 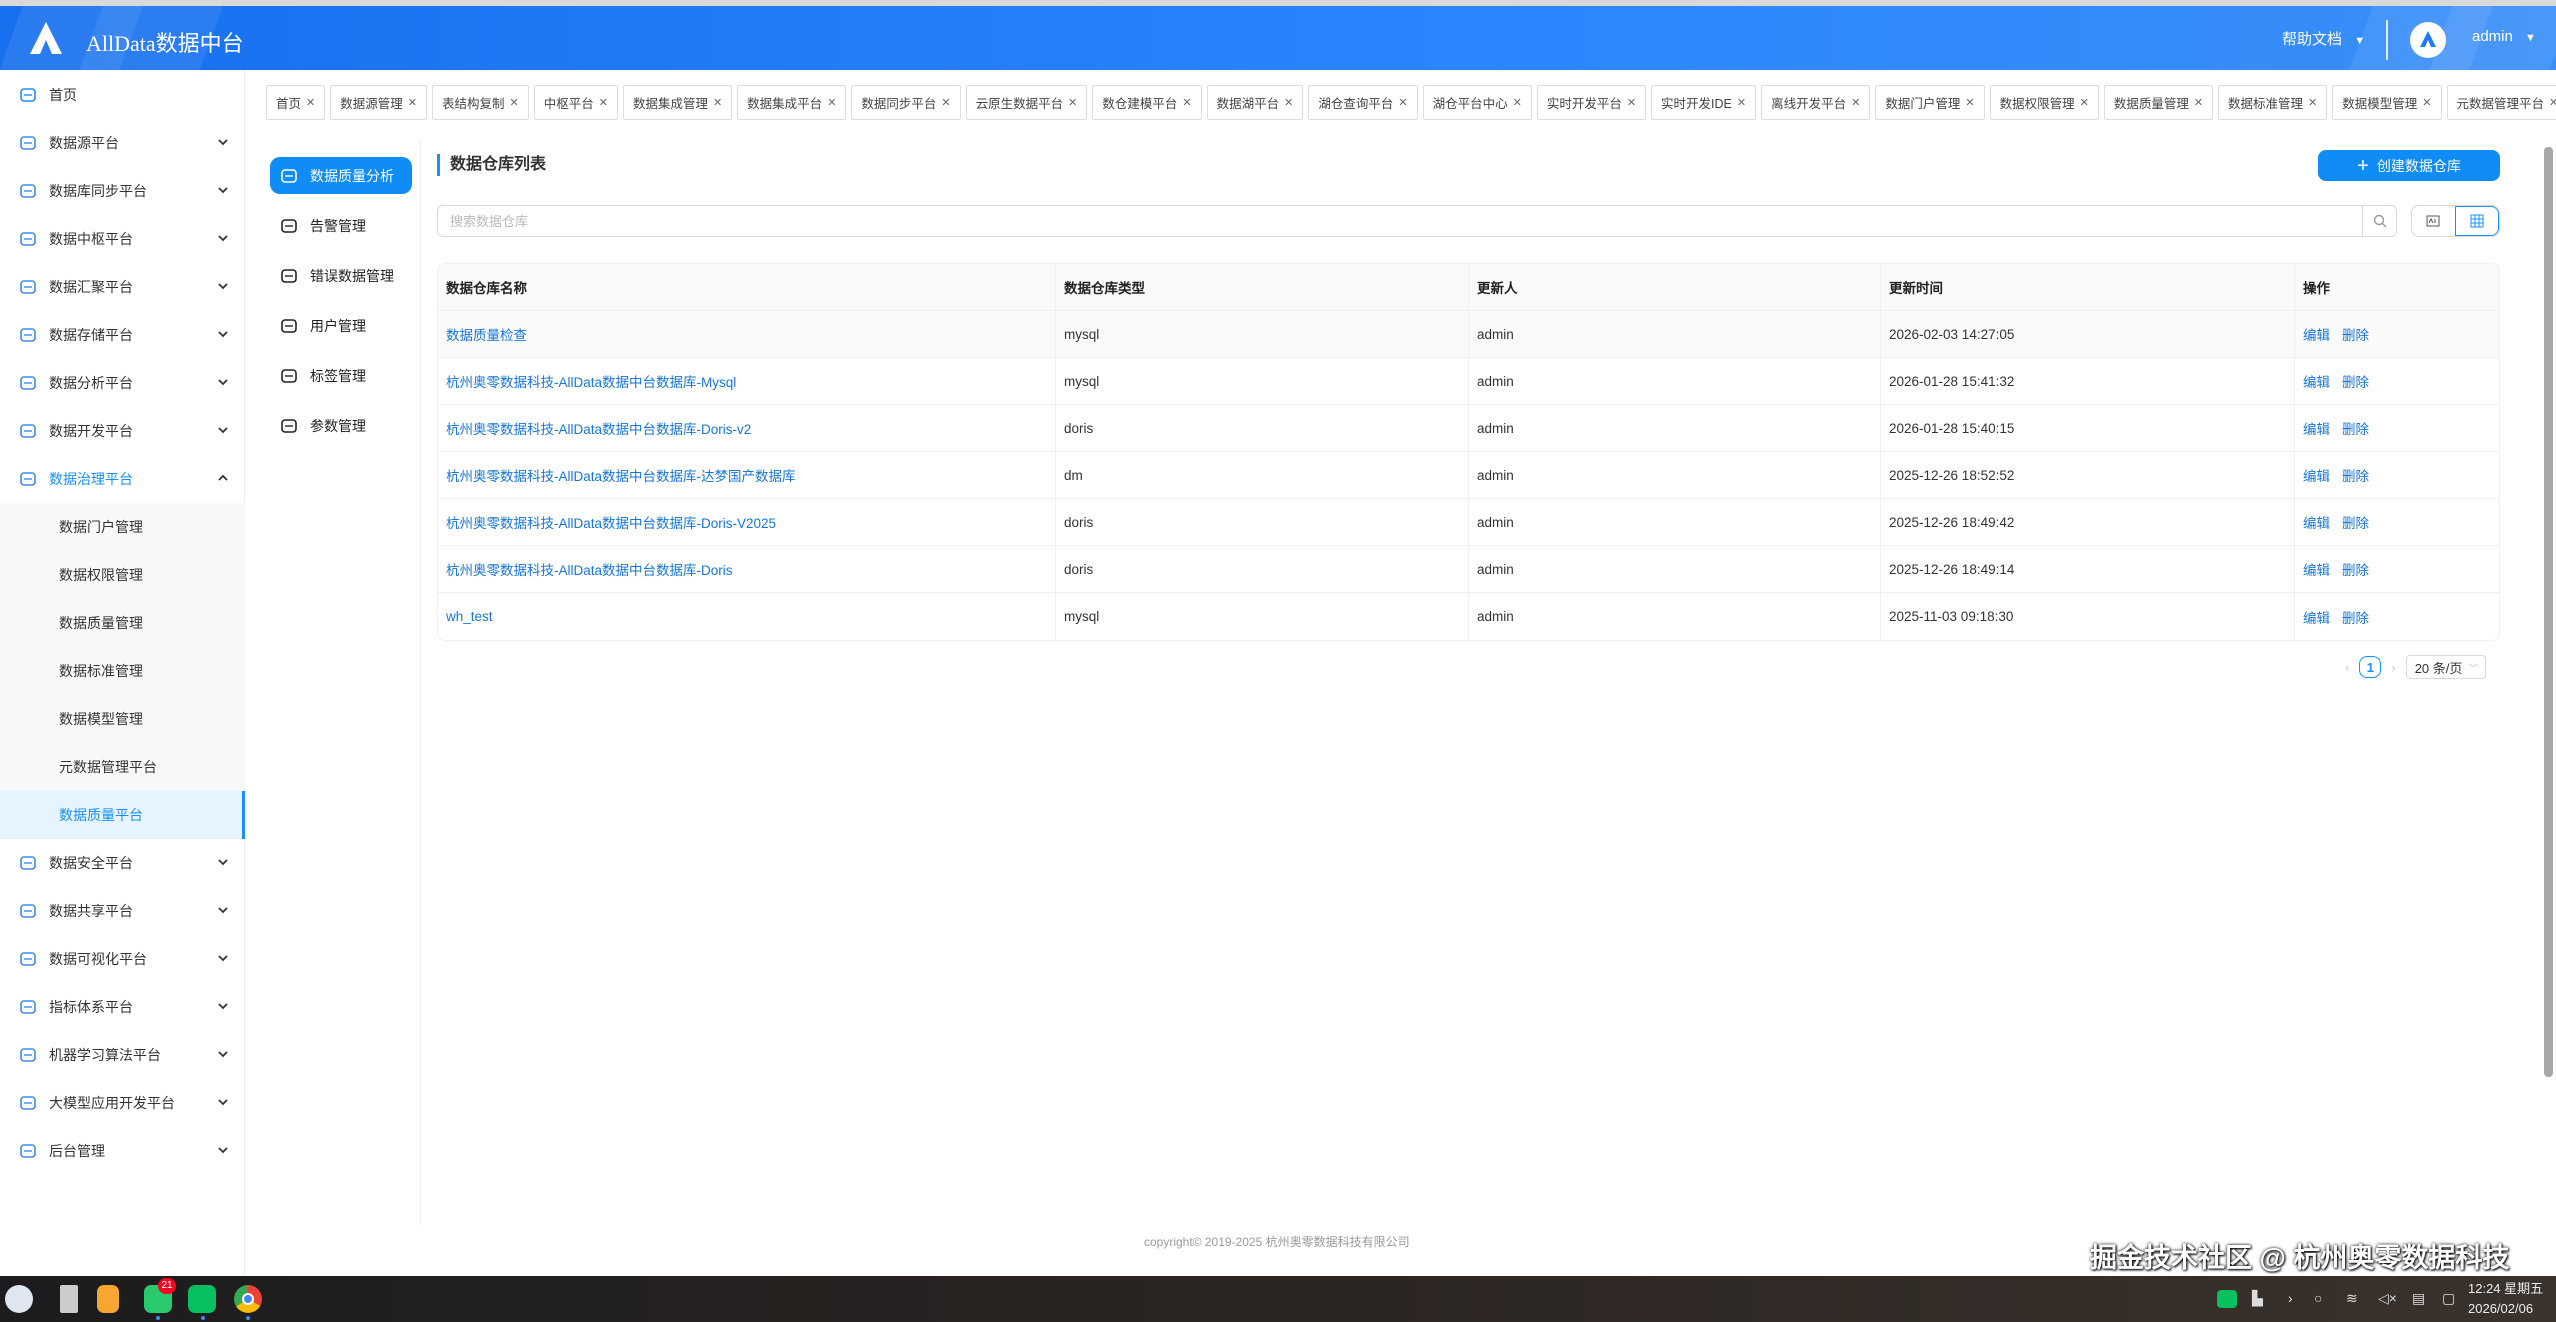 I want to click on tab: 中枢平台 ✕, so click(x=575, y=102).